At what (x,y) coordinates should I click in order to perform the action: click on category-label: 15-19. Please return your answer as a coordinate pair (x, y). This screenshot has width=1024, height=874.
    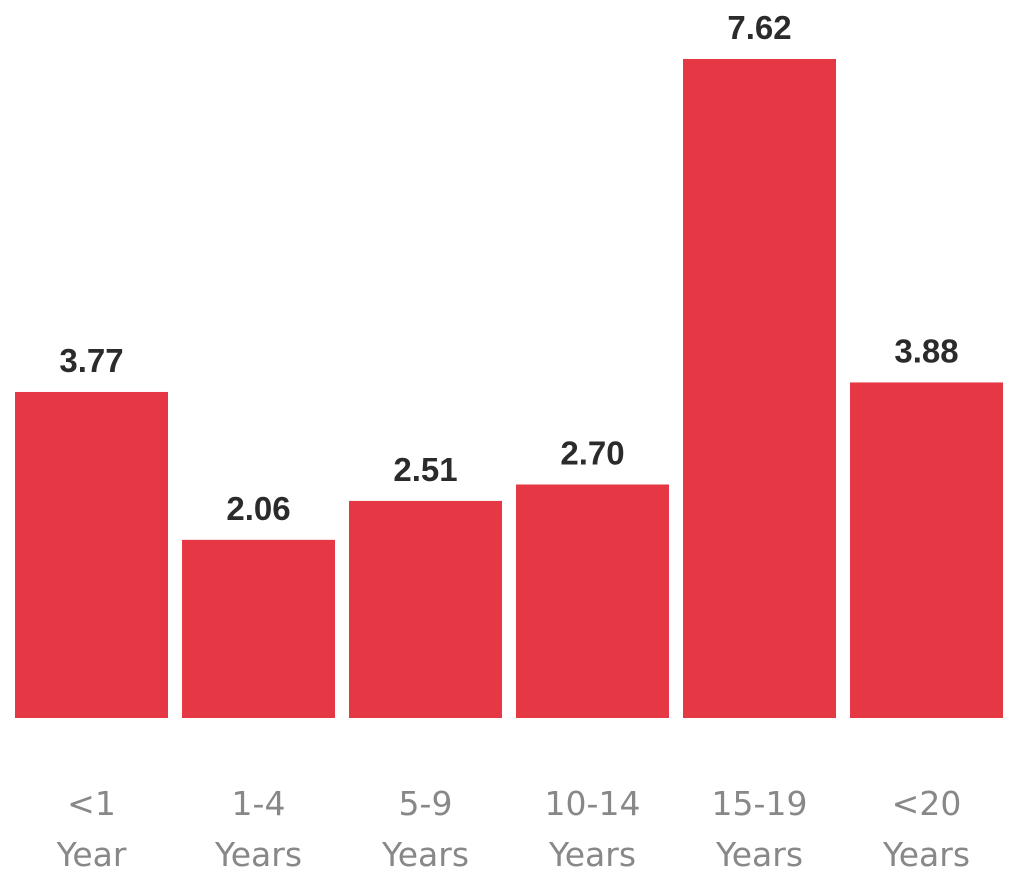
    Looking at the image, I should click on (760, 803).